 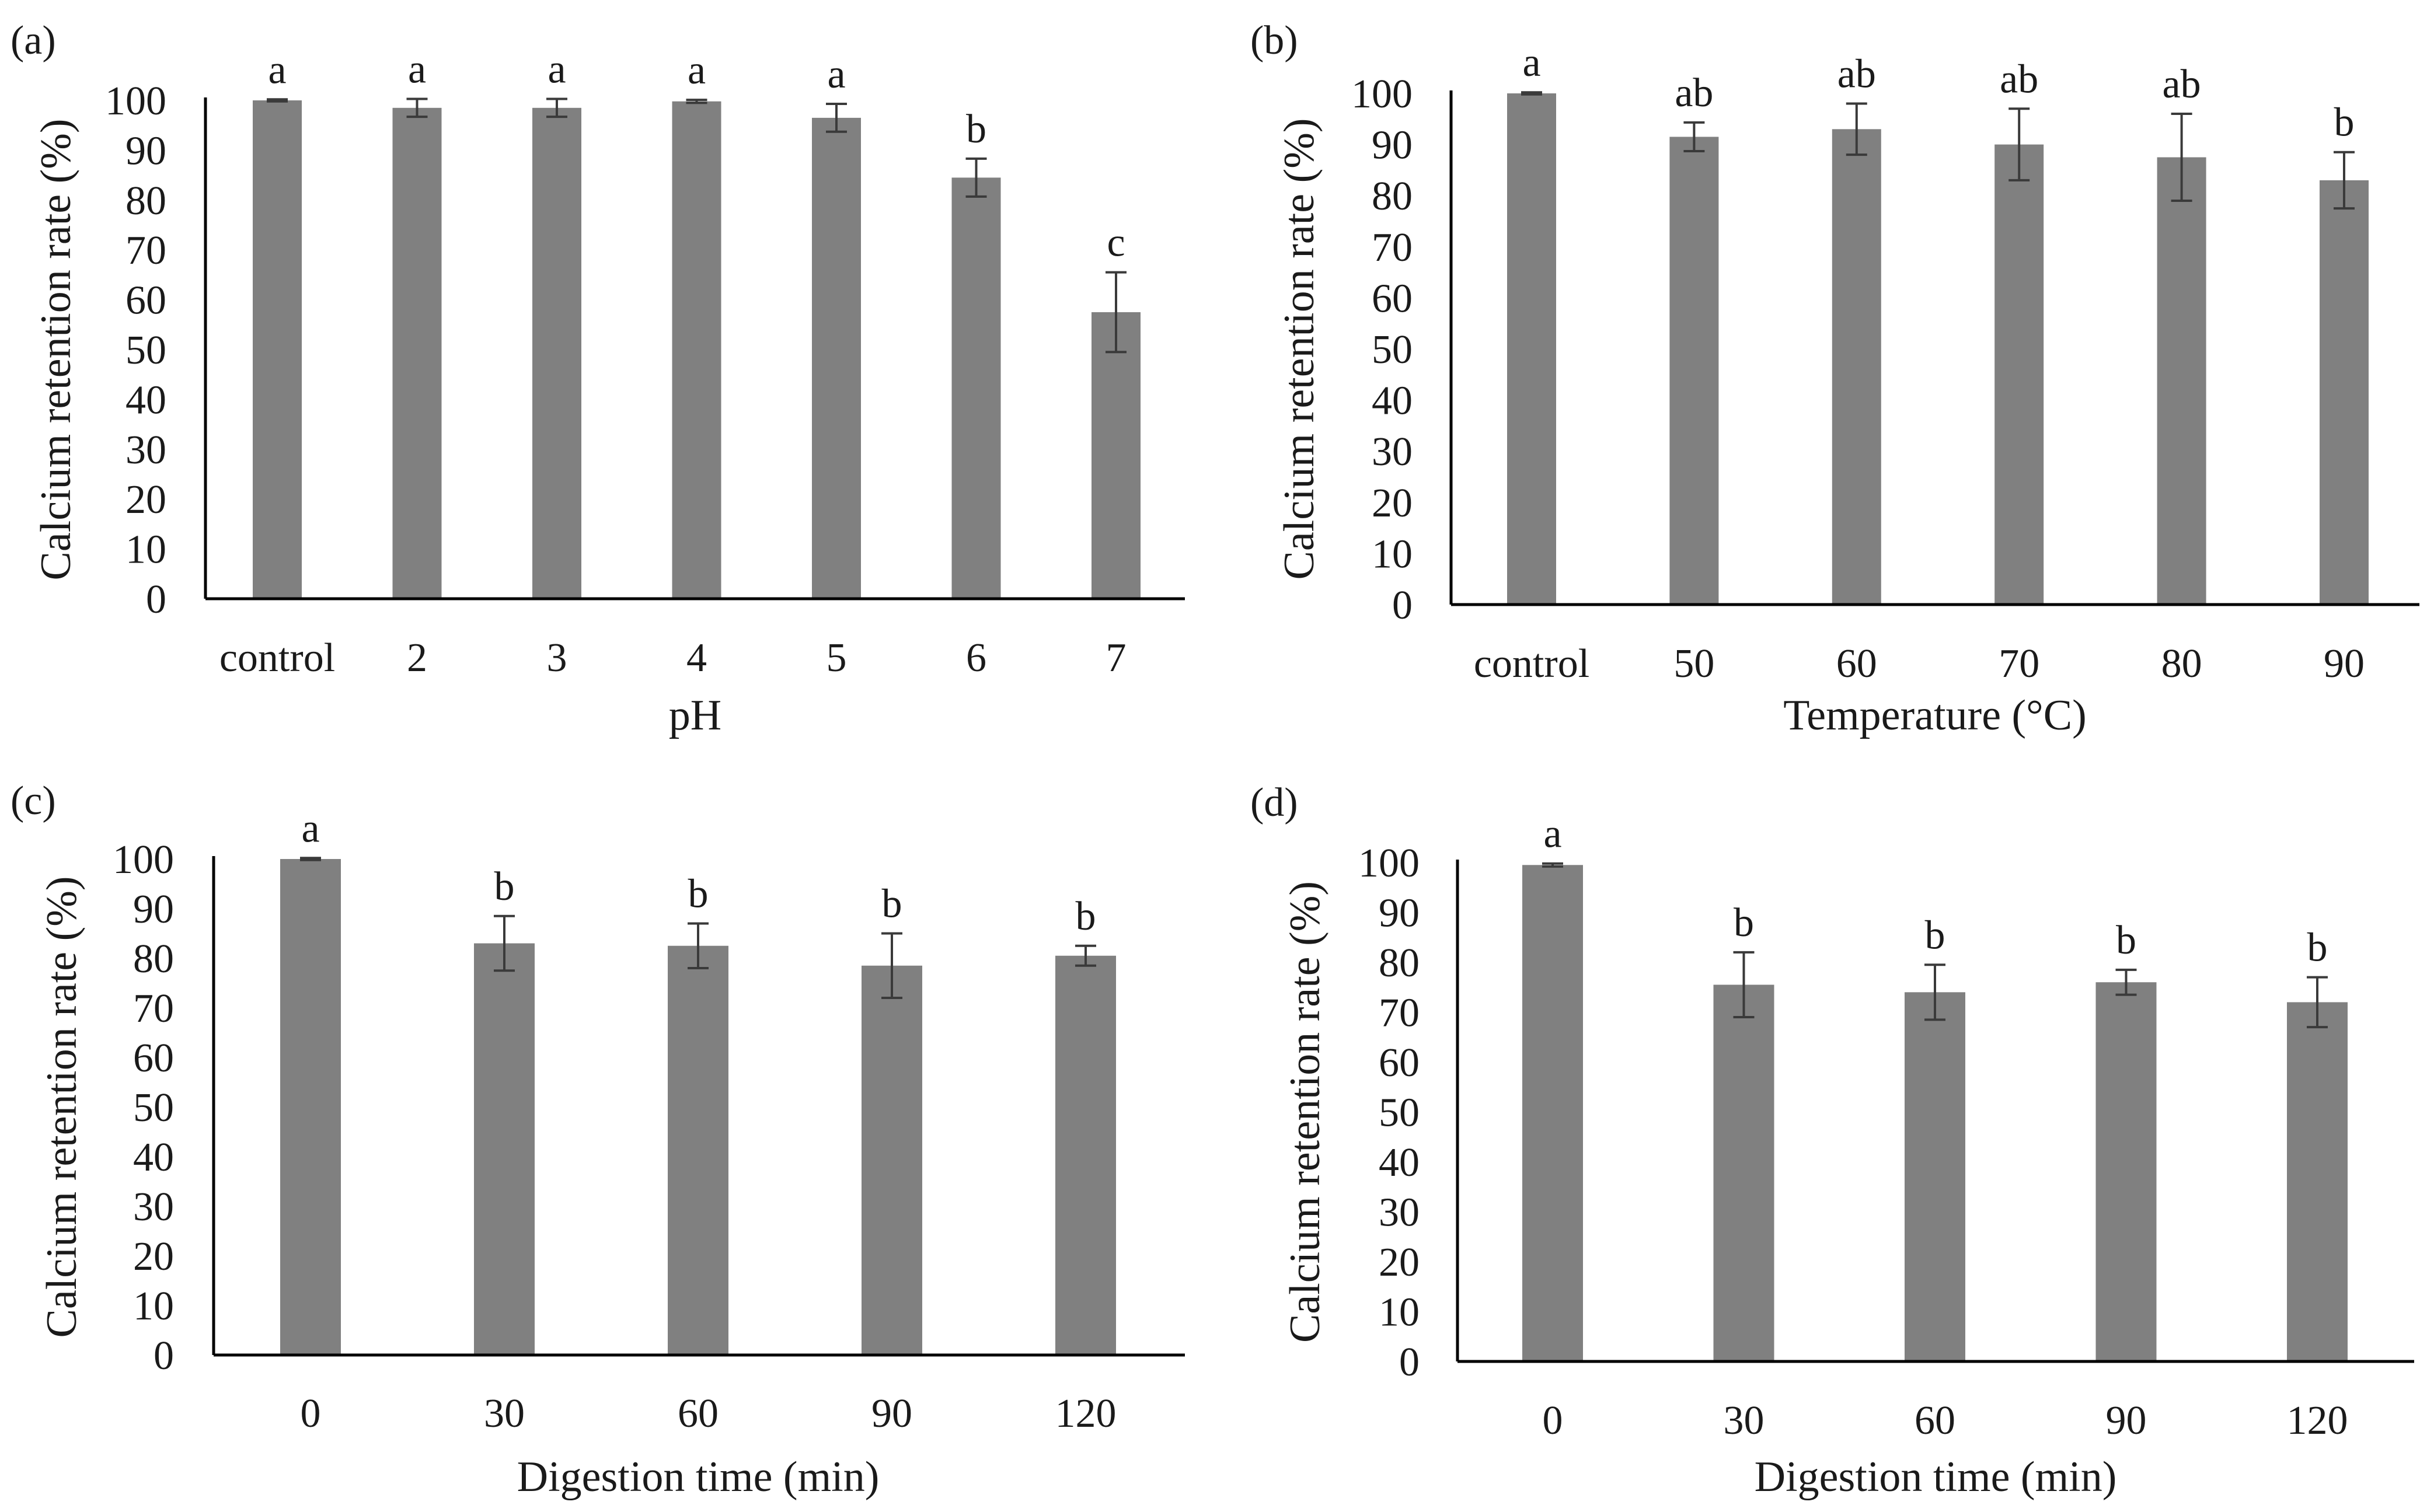 What do you see at coordinates (976, 657) in the screenshot?
I see `x-tick-label: 6` at bounding box center [976, 657].